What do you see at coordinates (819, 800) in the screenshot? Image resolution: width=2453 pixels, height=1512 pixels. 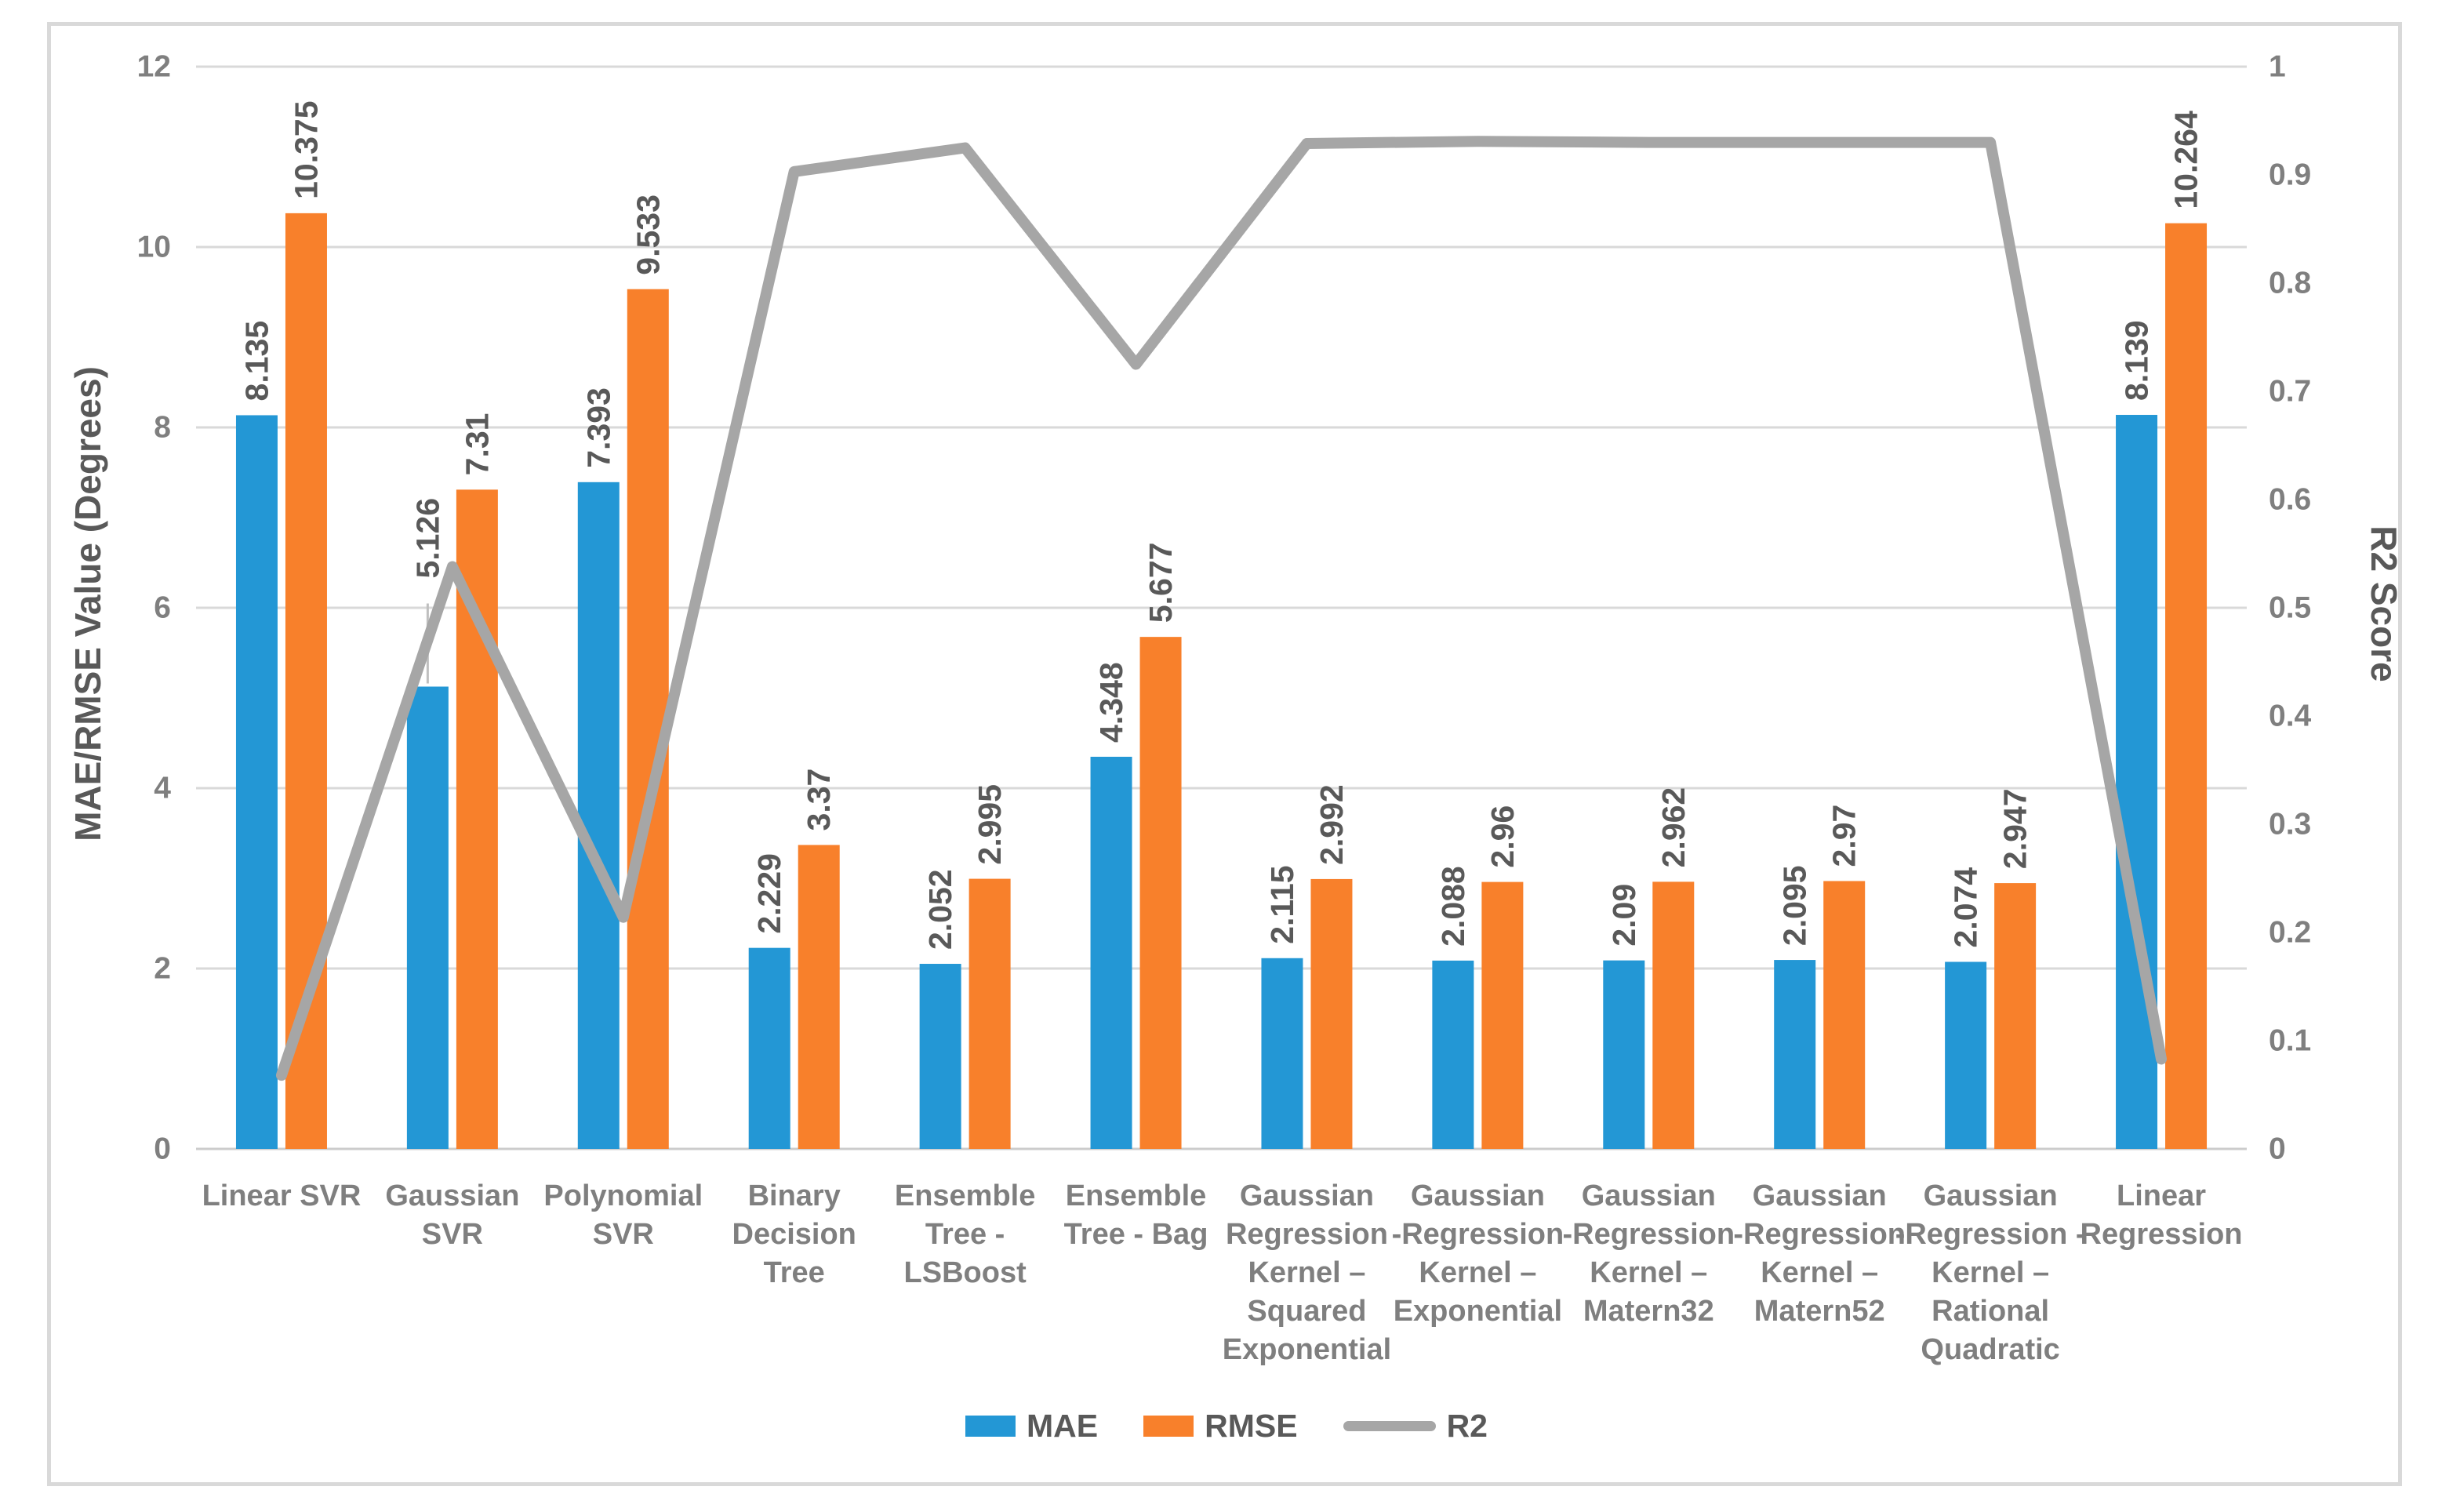 I see `data-label-rmse-Binary Decision Tree: 3.37` at bounding box center [819, 800].